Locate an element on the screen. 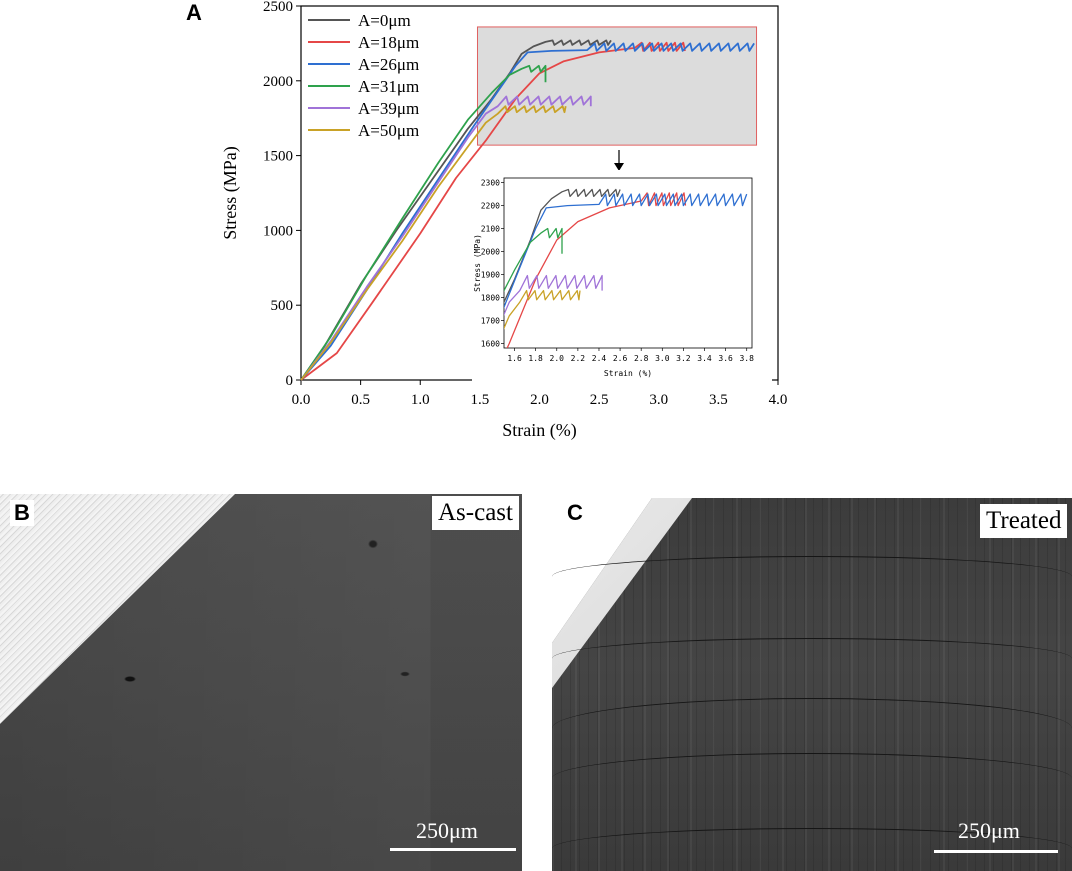 The width and height of the screenshot is (1072, 871). inset-x-tick-label: 2.0 is located at coordinates (557, 358).